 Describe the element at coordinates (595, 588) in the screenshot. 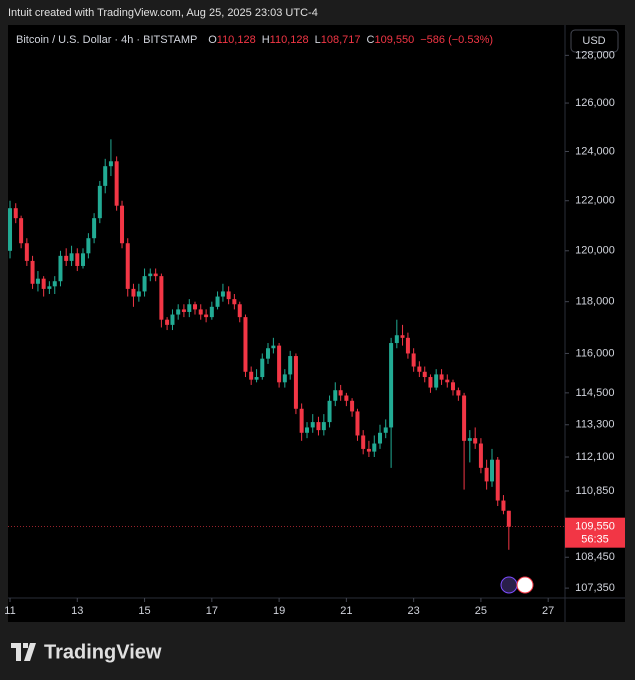

I see `y-tick-label: 107,350` at that location.